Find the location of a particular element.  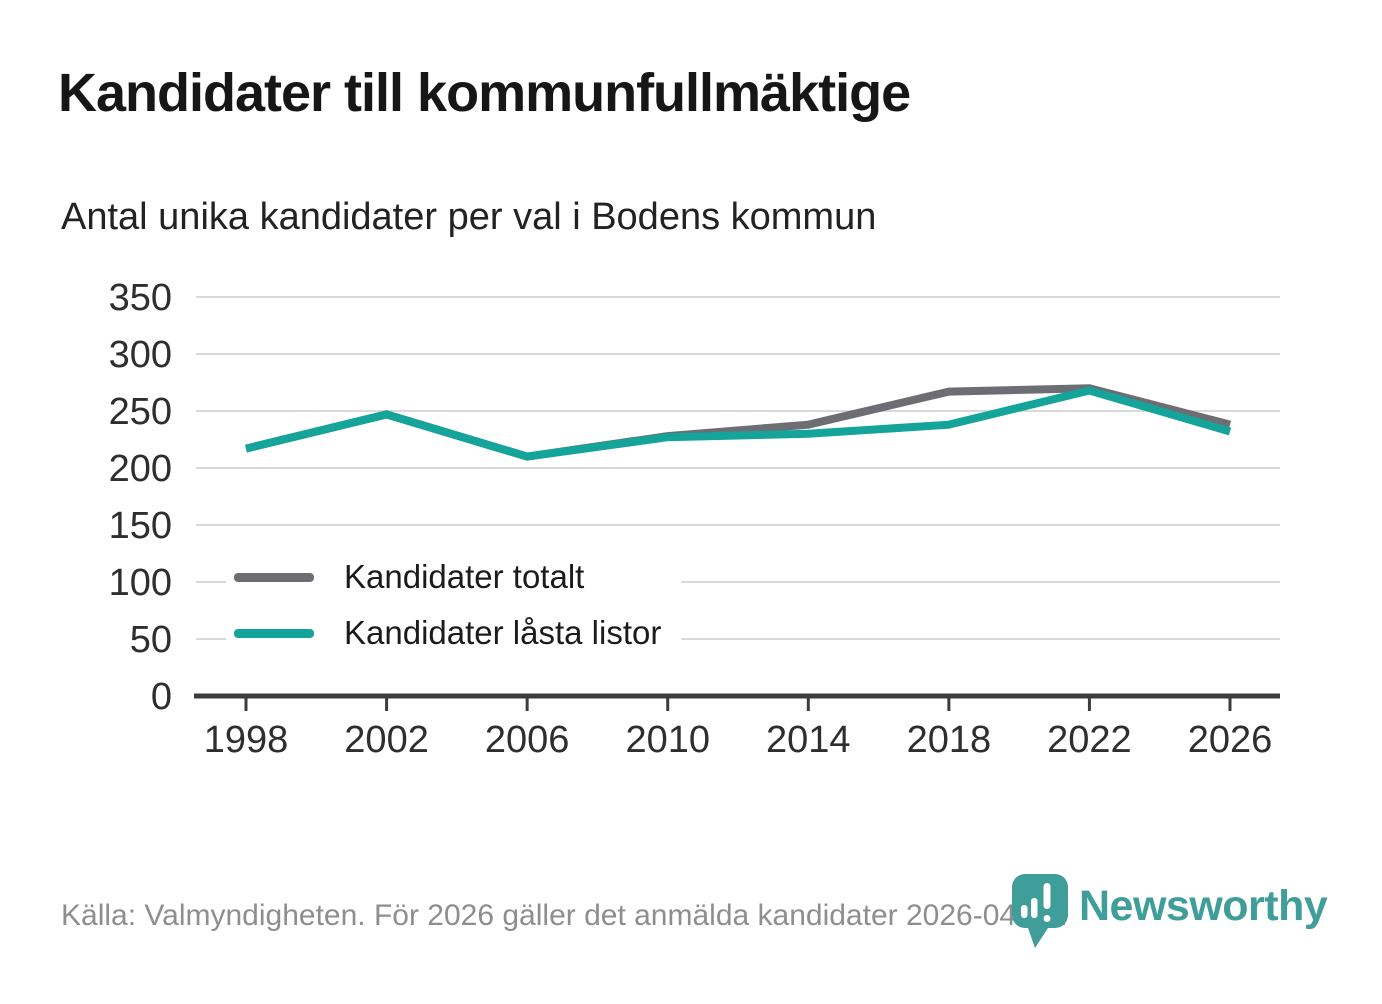

newsworthy-logo-icon is located at coordinates (1040, 911).